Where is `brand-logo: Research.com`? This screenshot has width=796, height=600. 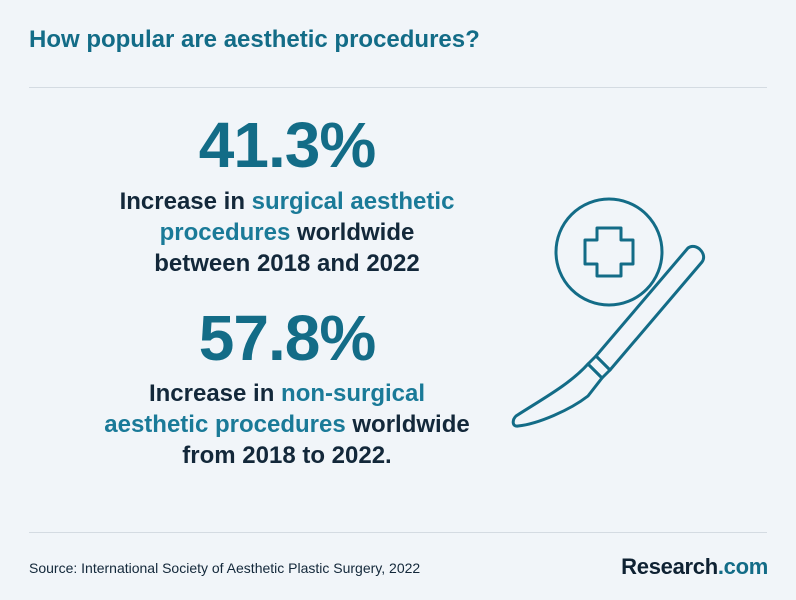 brand-logo: Research.com is located at coordinates (694, 567).